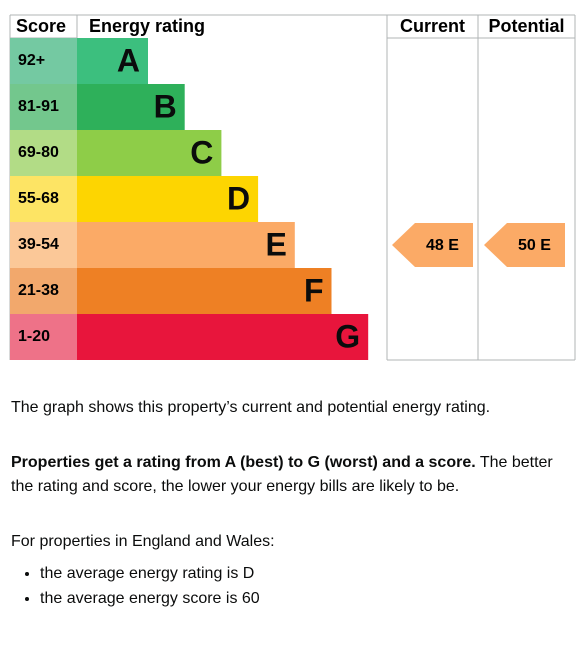 The image size is (583, 660). Describe the element at coordinates (143, 541) in the screenshot. I see `region-text: For properties in England and Wales:` at that location.